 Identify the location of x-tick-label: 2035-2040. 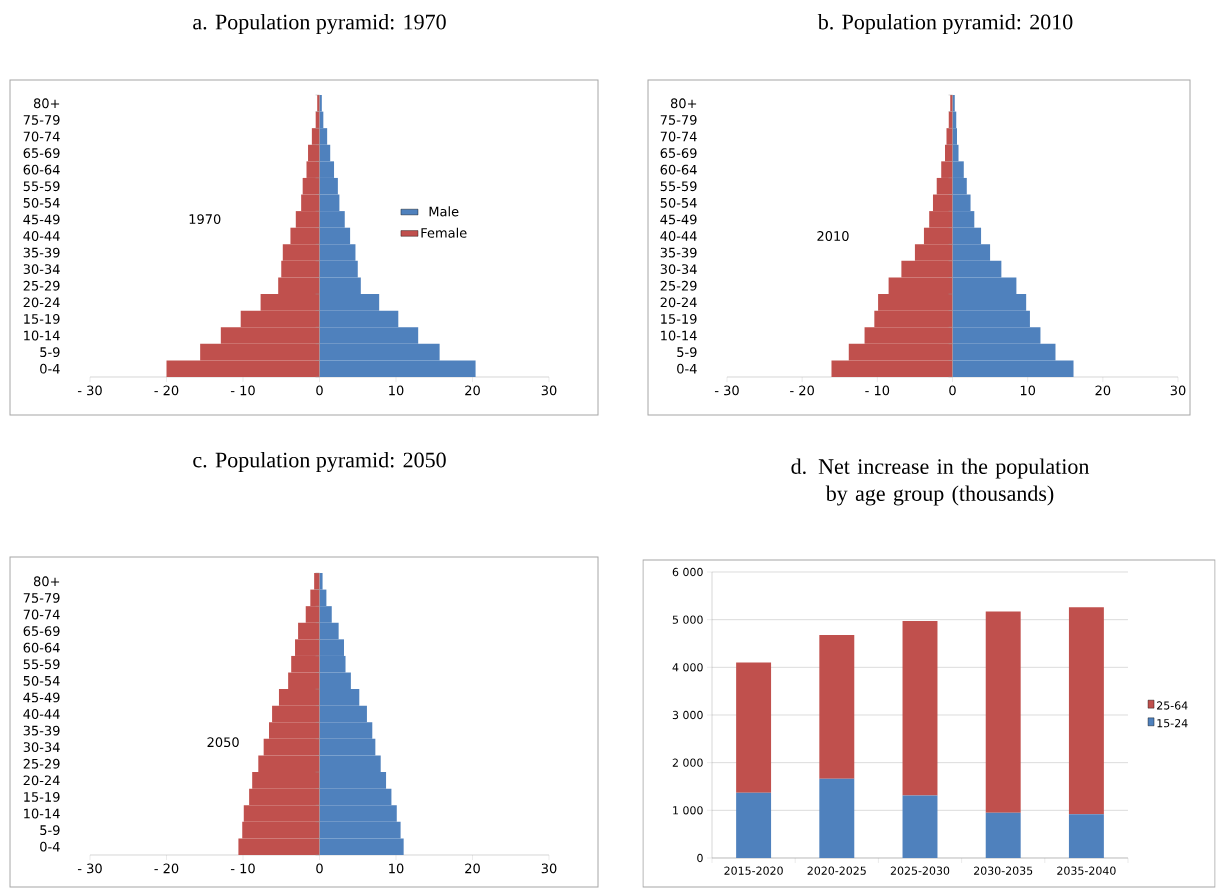
(1086, 870).